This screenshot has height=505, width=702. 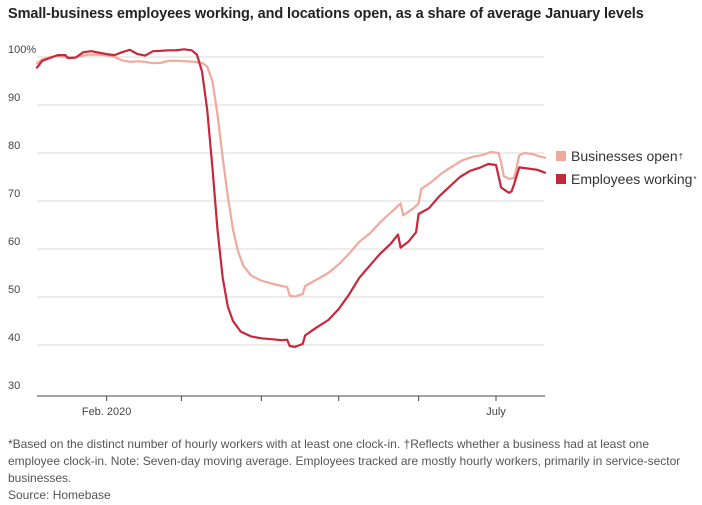 What do you see at coordinates (624, 156) in the screenshot?
I see `legend-label-businesses-open: Businesses open` at bounding box center [624, 156].